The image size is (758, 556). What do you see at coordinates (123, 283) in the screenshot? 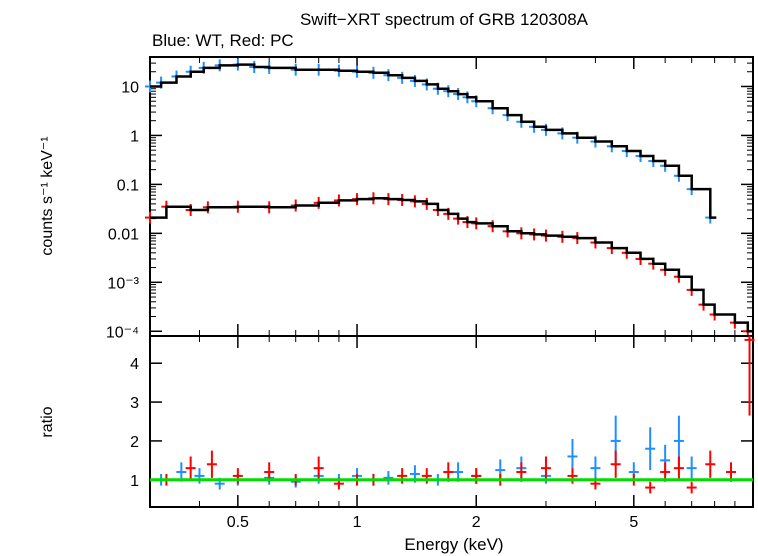
I see `y-tick-label: 10⁻³` at bounding box center [123, 283].